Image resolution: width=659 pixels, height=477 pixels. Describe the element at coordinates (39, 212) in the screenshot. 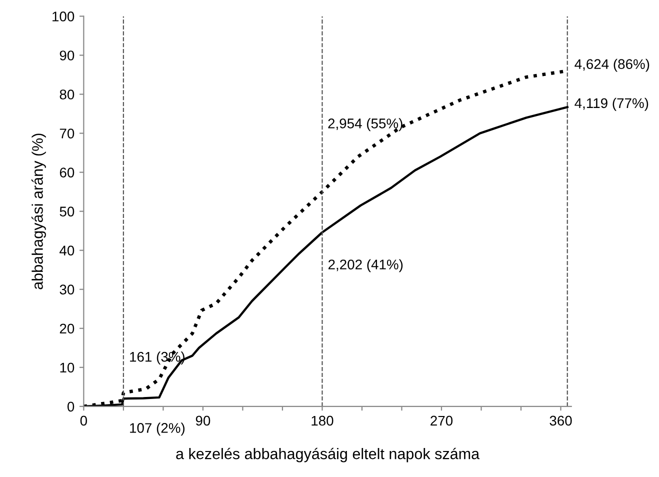

I see `y-axis-title: abbahagyási arány (%)` at that location.